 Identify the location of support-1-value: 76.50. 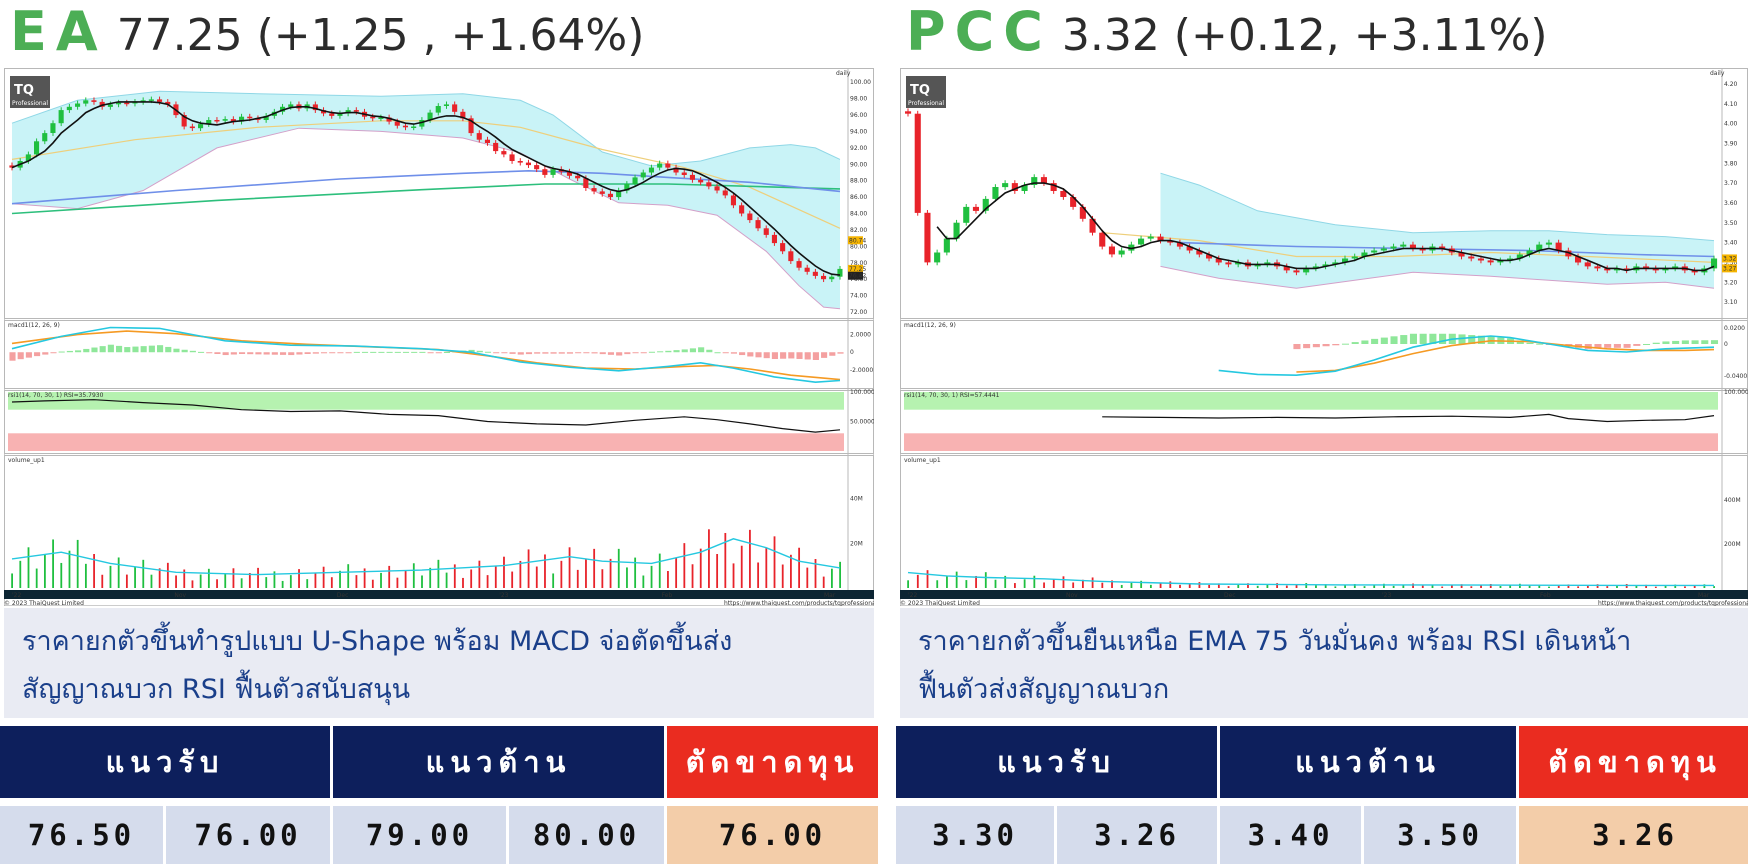
(81, 835).